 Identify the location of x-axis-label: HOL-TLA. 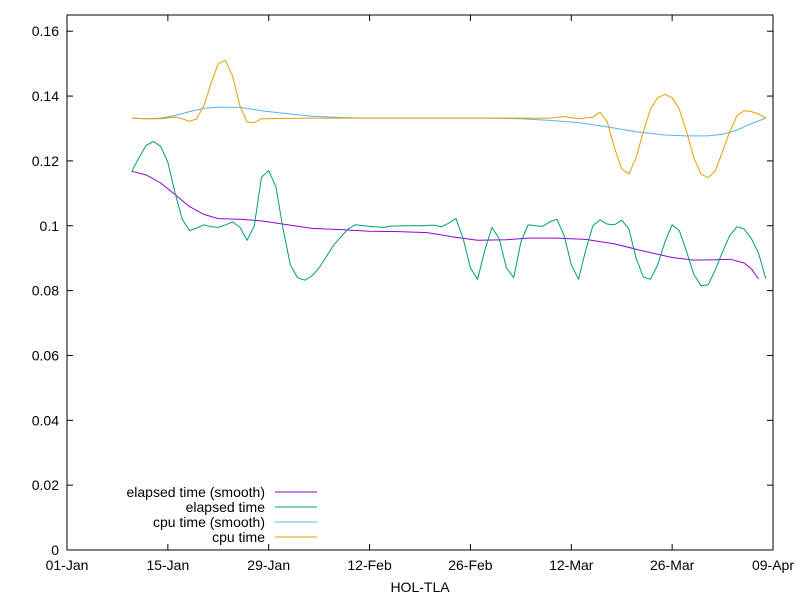
(420, 587).